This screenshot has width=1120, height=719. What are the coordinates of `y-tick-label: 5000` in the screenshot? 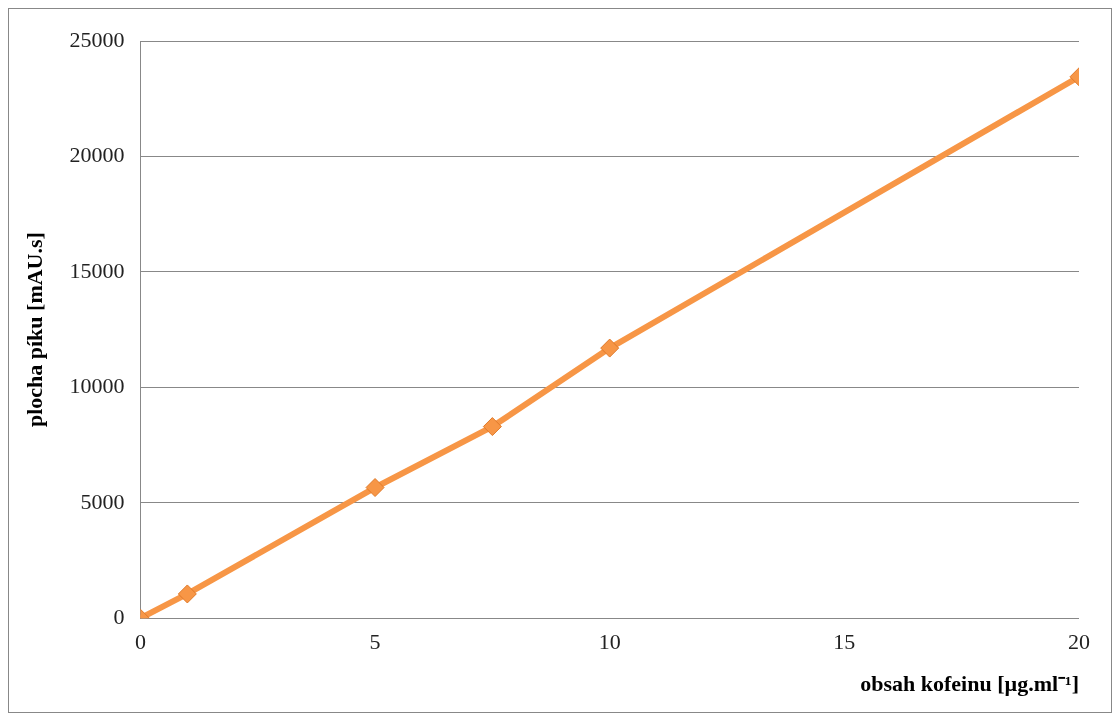 It's located at (102, 501).